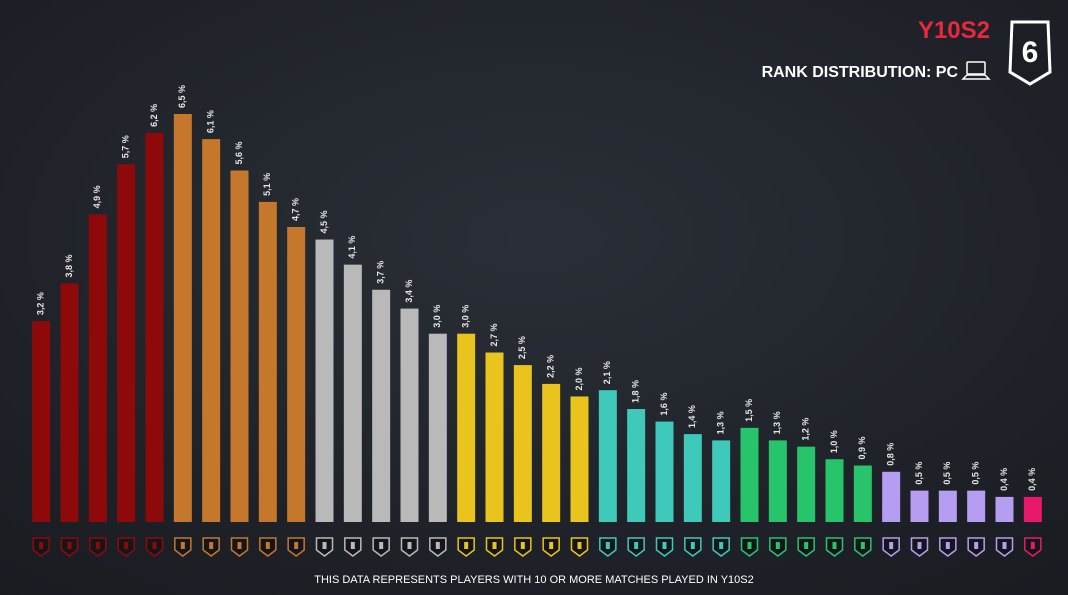  I want to click on value-label: 4,5 %, so click(324, 222).